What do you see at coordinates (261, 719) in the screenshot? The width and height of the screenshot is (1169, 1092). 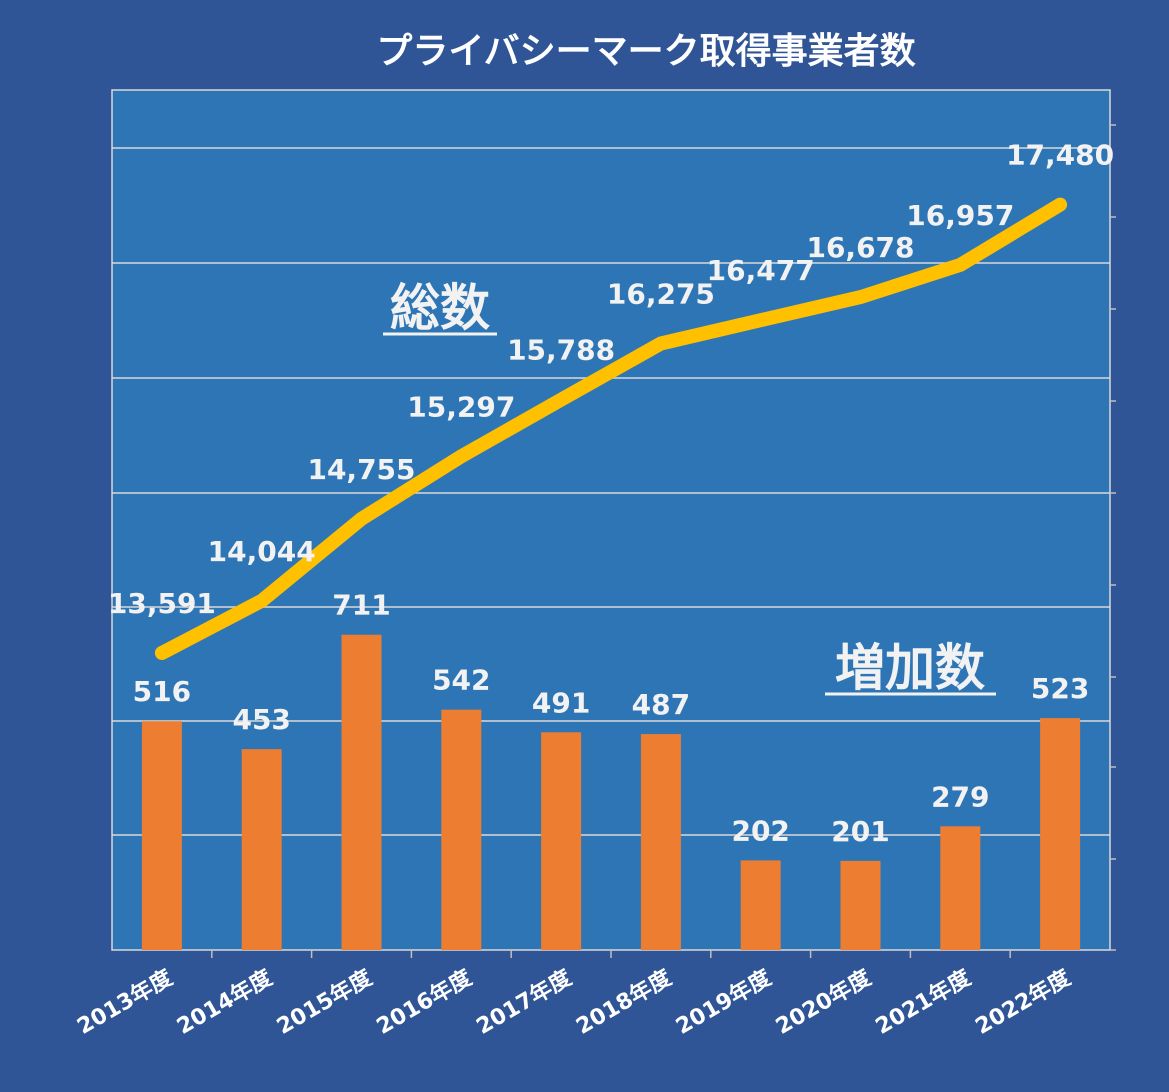 I see `bar-value-label-1: 453` at bounding box center [261, 719].